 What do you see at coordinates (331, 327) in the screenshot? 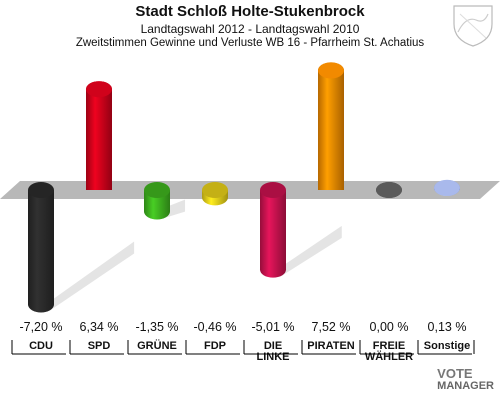
I see `value-label: 7,52 %` at bounding box center [331, 327].